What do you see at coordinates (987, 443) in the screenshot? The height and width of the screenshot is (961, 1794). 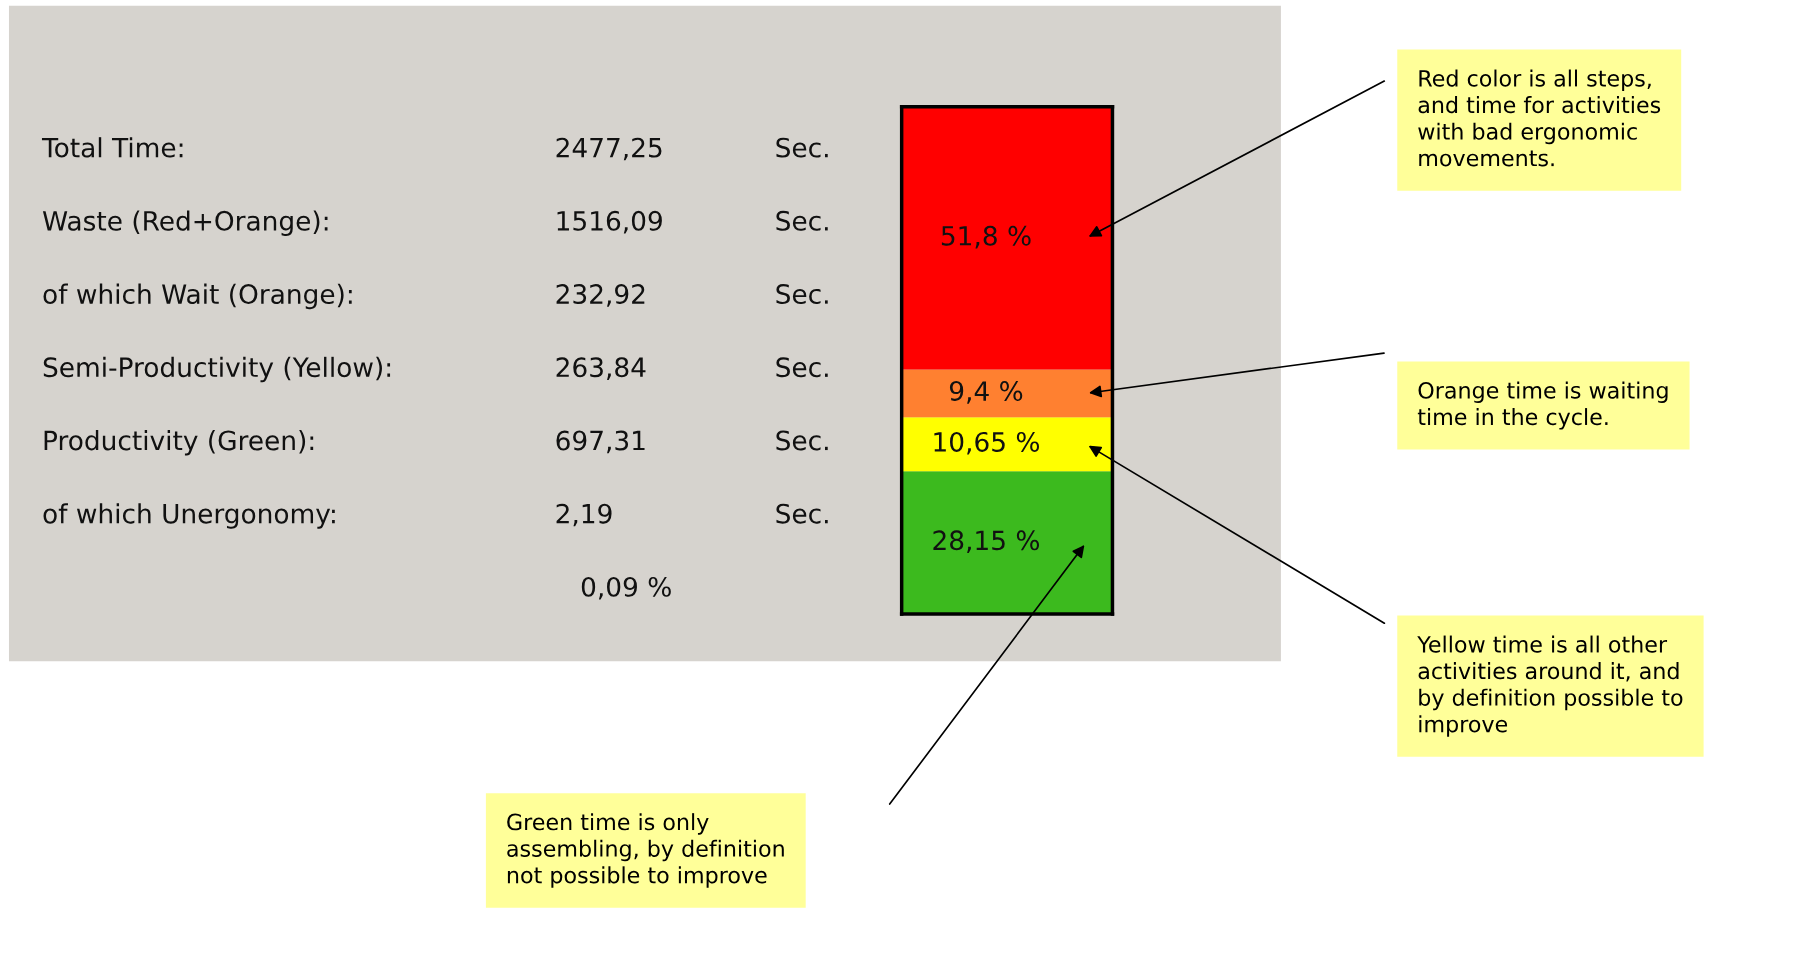 I see `data-label: 10,65 %` at bounding box center [987, 443].